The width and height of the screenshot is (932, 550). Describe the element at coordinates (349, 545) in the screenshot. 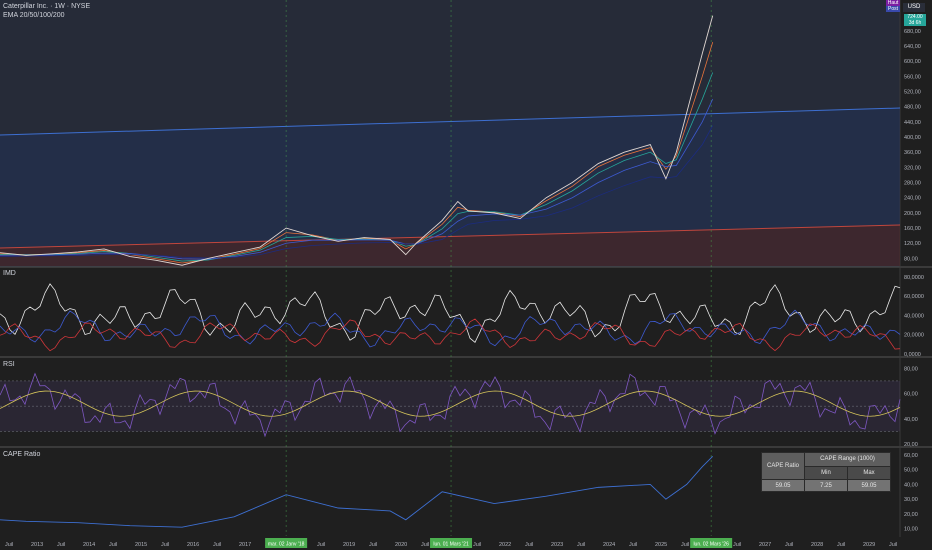

I see `time-tick: 2019` at that location.